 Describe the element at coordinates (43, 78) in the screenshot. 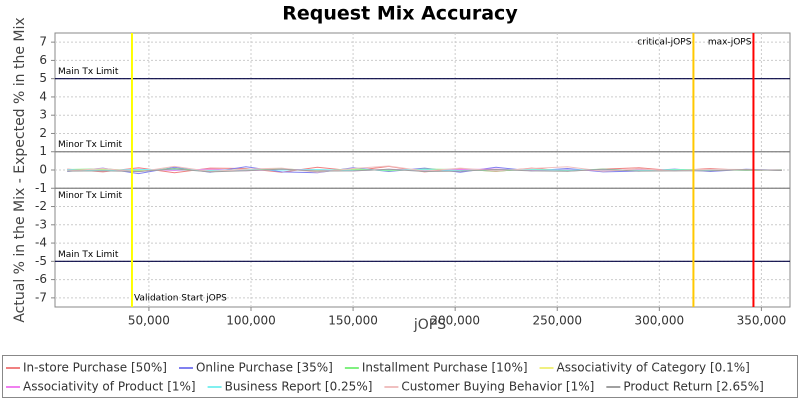

I see `y-tick-label: 5` at that location.